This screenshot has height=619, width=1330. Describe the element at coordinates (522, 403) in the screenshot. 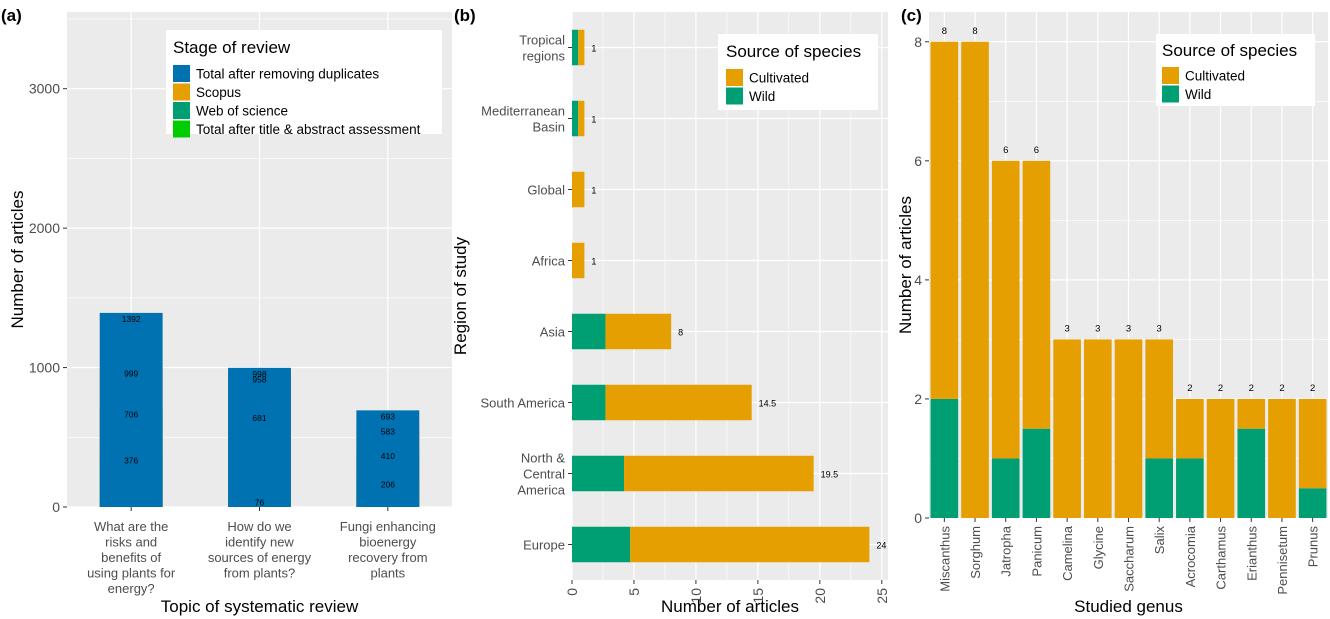

I see `y-tick-label: South America` at that location.